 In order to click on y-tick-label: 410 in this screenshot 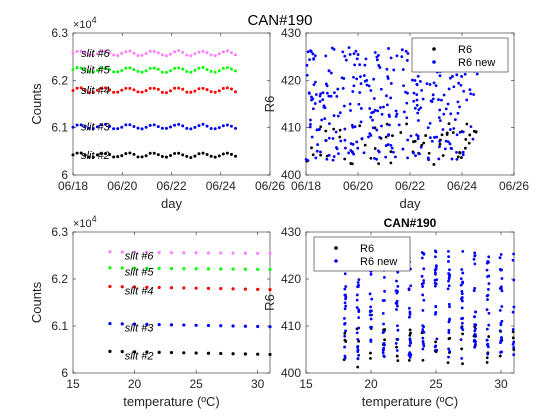, I will do `click(291, 128)`.